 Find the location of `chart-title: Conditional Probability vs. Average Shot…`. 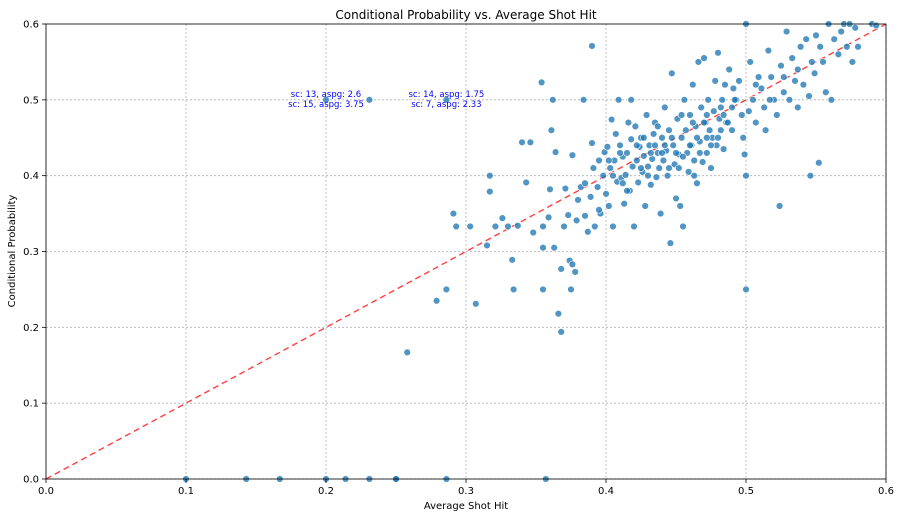

chart-title: Conditional Probability vs. Average Shot… is located at coordinates (466, 15).